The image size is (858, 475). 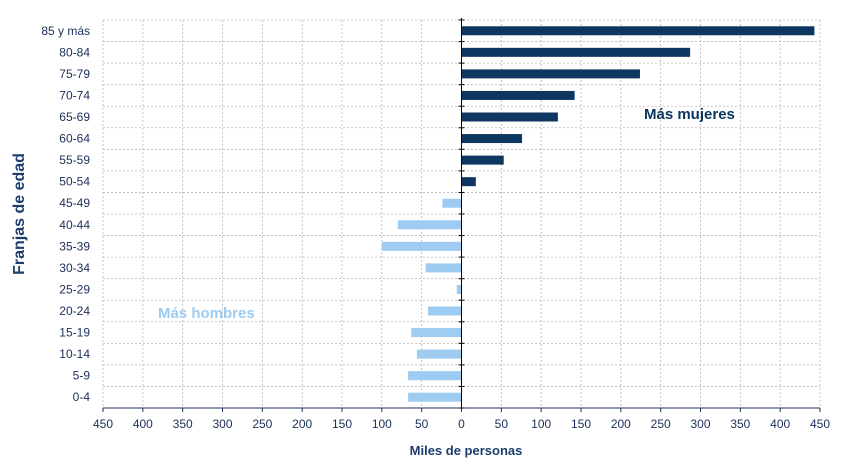 What do you see at coordinates (461, 424) in the screenshot?
I see `x-tick-label: 0` at bounding box center [461, 424].